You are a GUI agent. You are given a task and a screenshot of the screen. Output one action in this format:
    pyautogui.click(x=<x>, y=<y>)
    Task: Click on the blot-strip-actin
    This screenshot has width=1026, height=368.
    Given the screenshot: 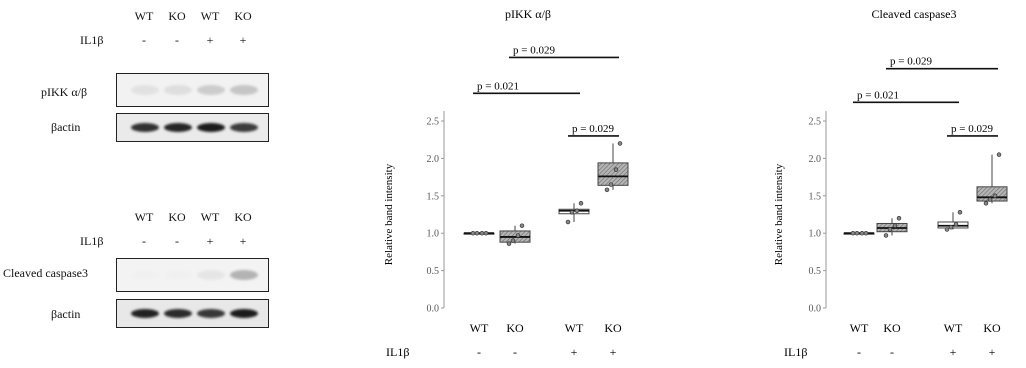 What is the action you would take?
    pyautogui.click(x=192, y=127)
    